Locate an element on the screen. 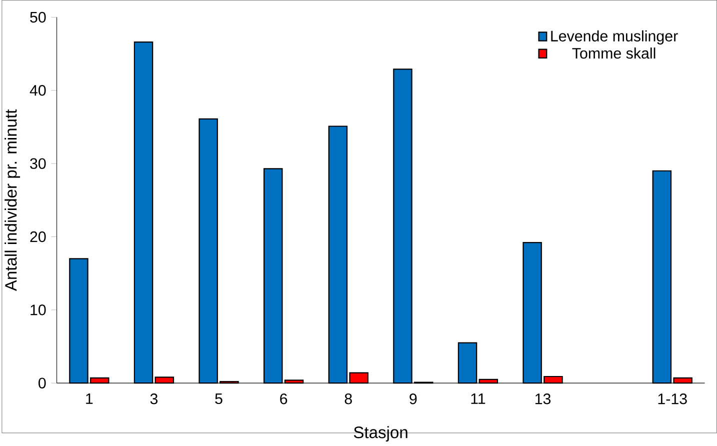 Image resolution: width=717 pixels, height=446 pixels. y-axis-title: Antall individer pr. minutt is located at coordinates (12, 200).